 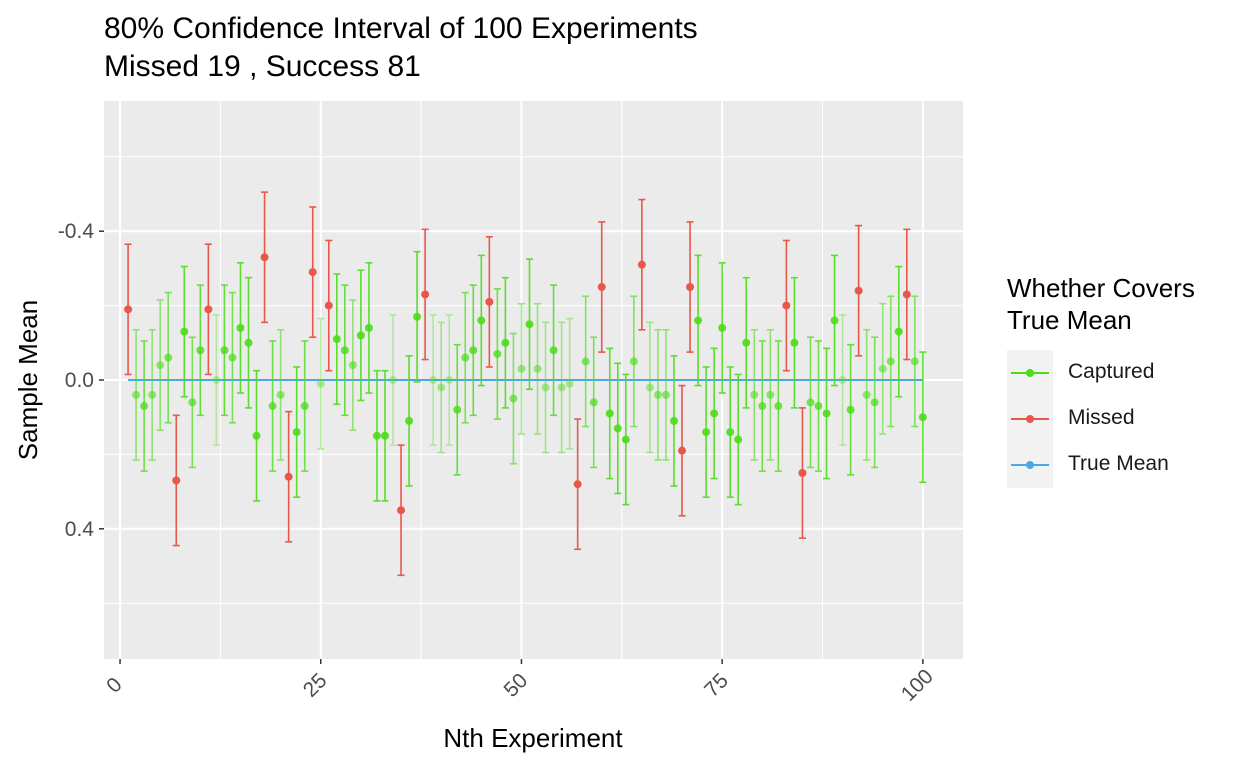 What do you see at coordinates (80, 529) in the screenshot?
I see `y-tick-label: 0.4` at bounding box center [80, 529].